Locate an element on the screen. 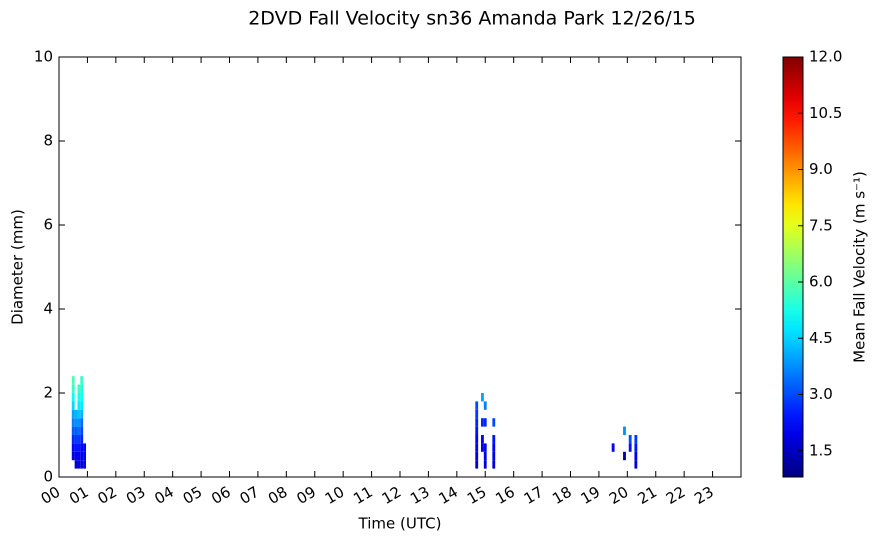 The image size is (884, 543). x-tick-label: 17 is located at coordinates (534, 495).